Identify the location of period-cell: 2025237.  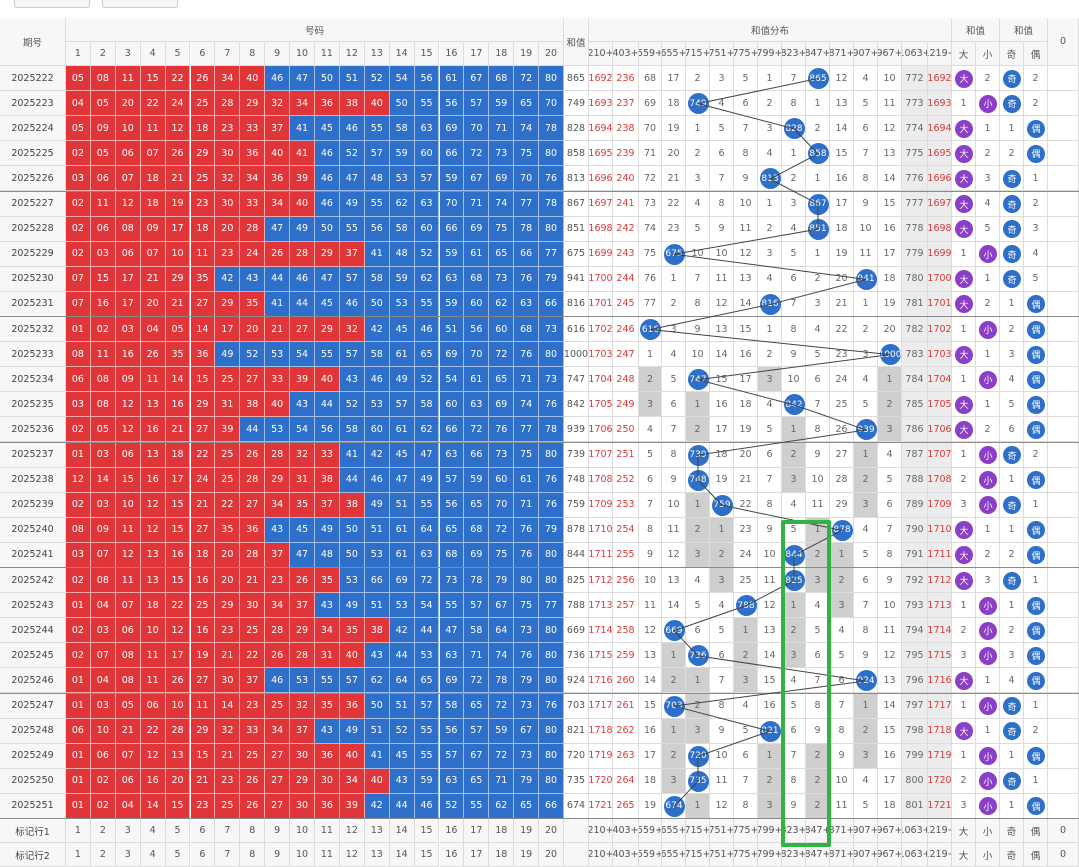
(33, 455).